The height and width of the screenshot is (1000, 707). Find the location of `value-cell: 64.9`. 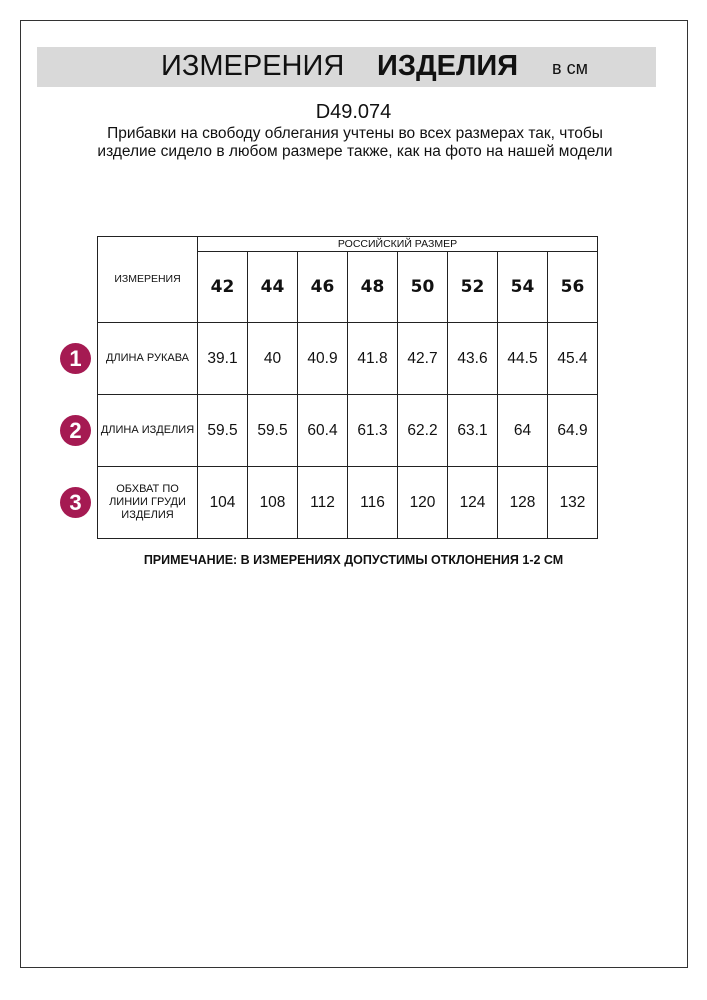

value-cell: 64.9 is located at coordinates (572, 430).